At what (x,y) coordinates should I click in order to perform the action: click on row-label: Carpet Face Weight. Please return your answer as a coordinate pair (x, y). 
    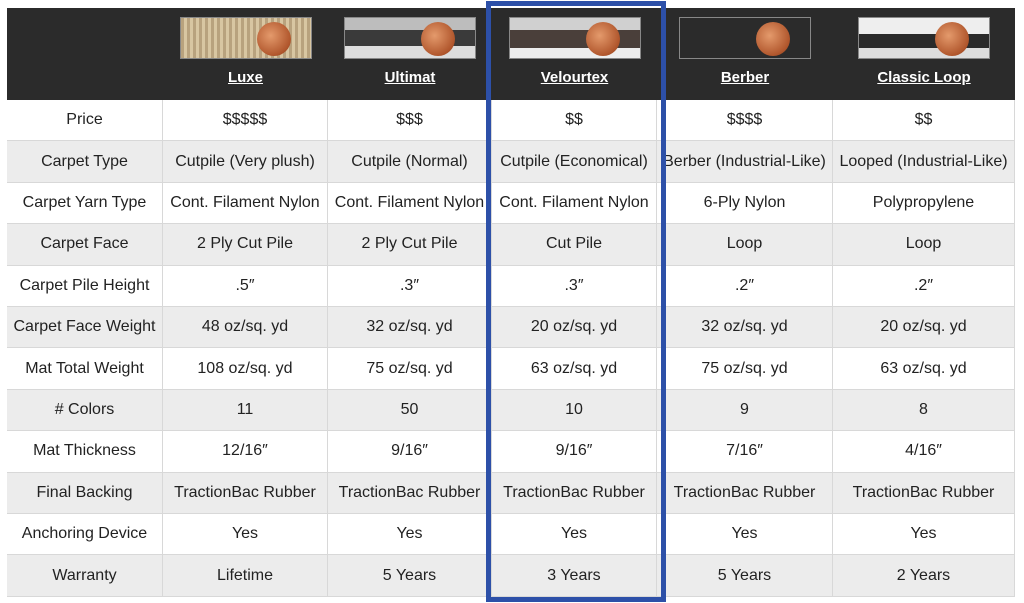
    Looking at the image, I should click on (85, 328).